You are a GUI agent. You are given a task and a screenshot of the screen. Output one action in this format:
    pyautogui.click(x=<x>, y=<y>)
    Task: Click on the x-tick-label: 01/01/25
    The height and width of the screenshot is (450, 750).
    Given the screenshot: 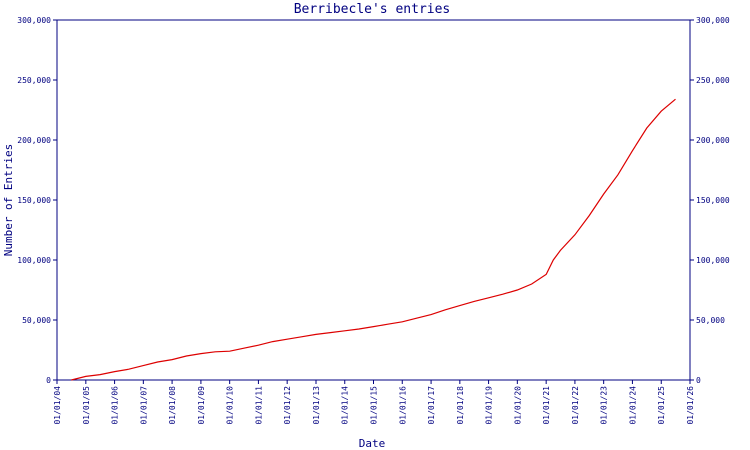 What is the action you would take?
    pyautogui.click(x=661, y=405)
    